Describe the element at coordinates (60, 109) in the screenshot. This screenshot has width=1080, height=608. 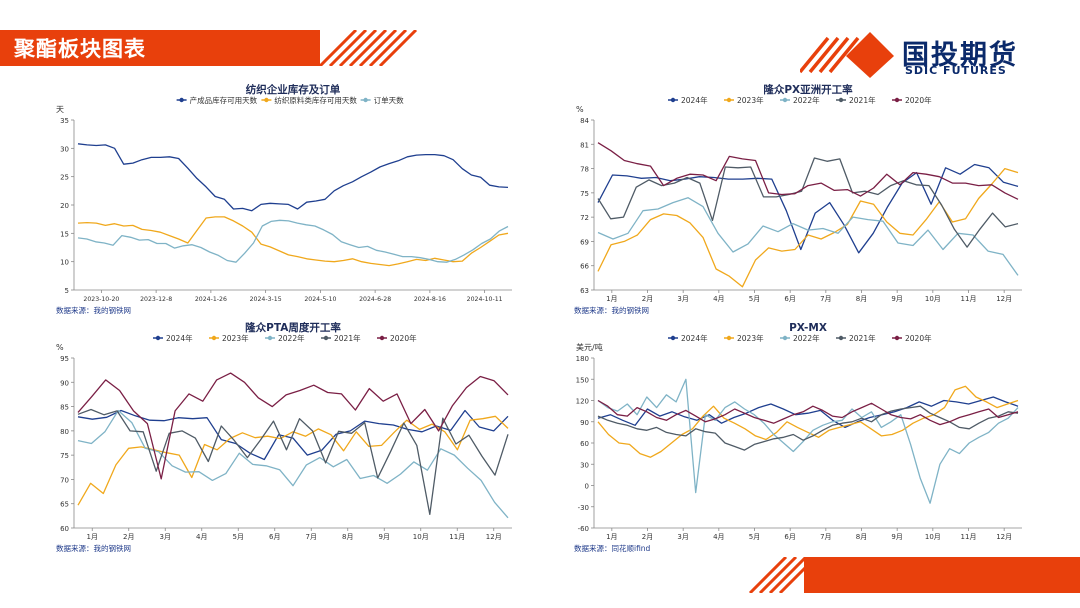
I see `y-axis-label: 天` at that location.